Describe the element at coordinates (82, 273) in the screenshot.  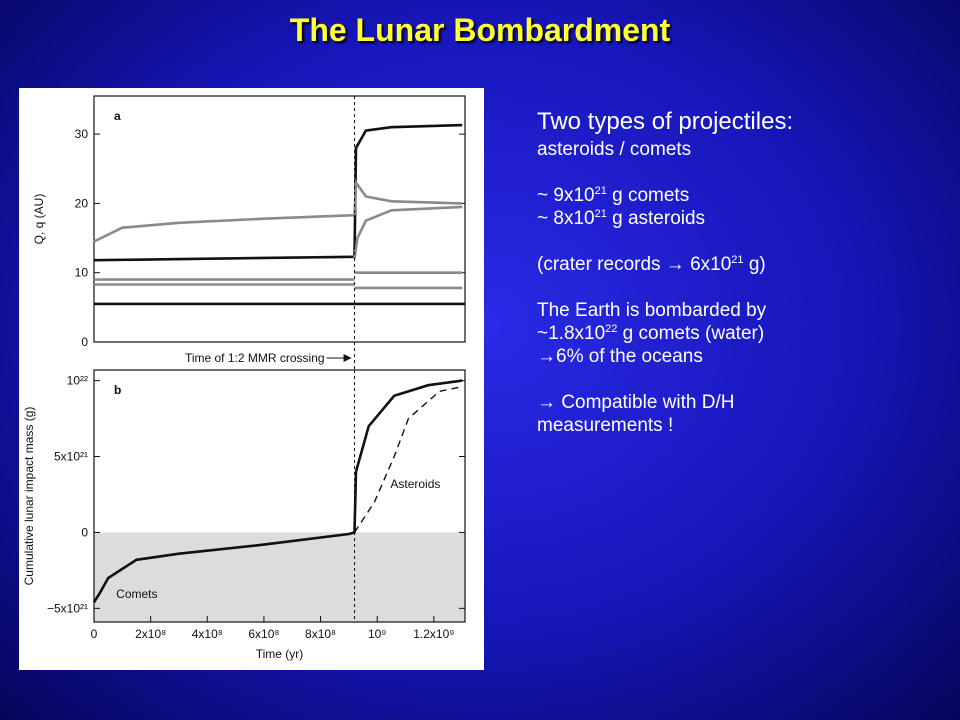
I see `y-tick-label: 10` at that location.